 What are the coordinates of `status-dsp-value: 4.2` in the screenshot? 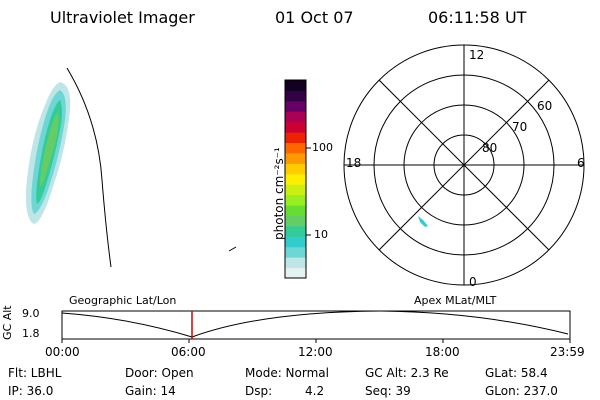 It's located at (315, 391).